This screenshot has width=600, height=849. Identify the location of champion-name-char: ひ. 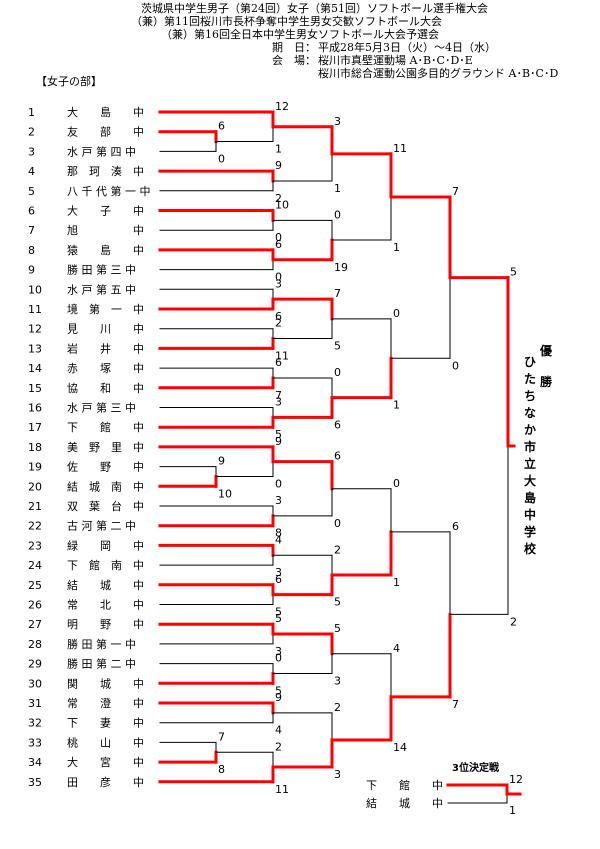
(530, 362).